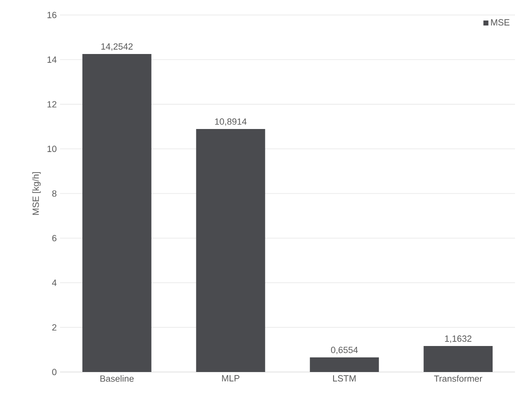 This screenshot has height=401, width=524. Describe the element at coordinates (52, 59) in the screenshot. I see `y-tick-label: 14` at that location.